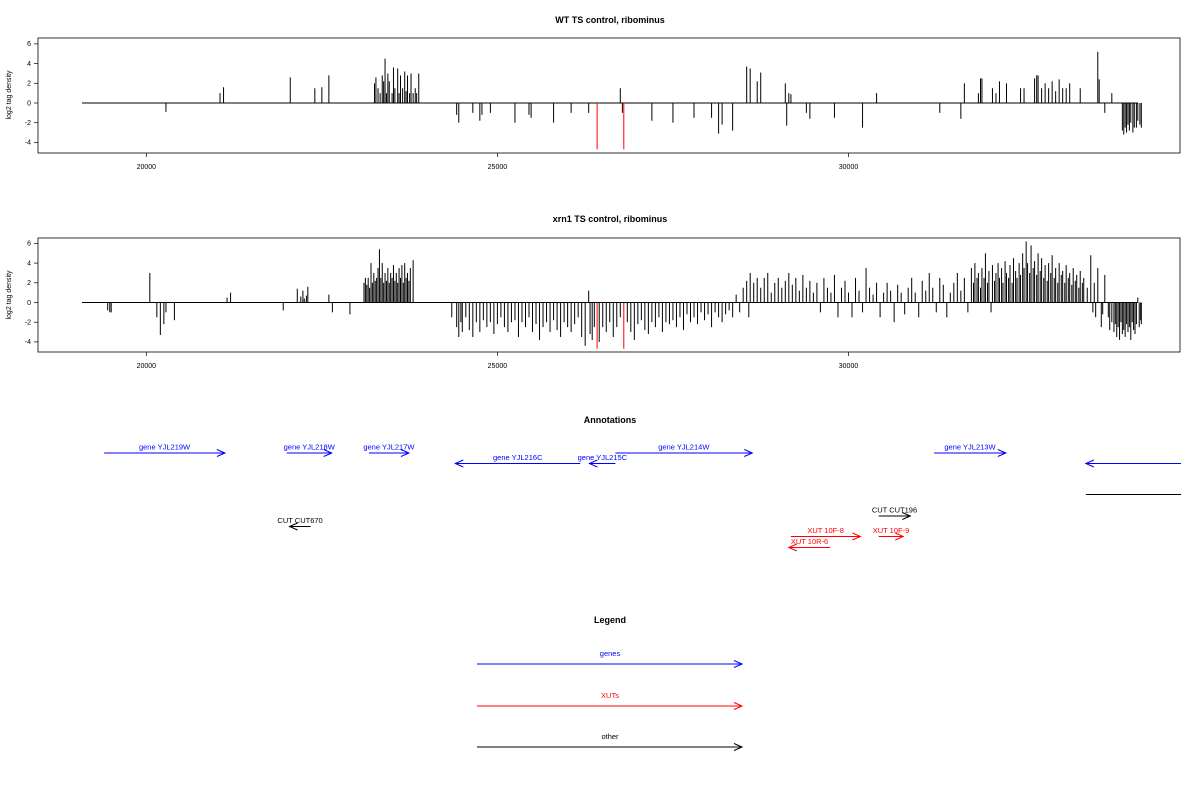 This screenshot has width=1200, height=805. What do you see at coordinates (970, 447) in the screenshot?
I see `feature-label-gene-yjl213w: gene YJL213W` at bounding box center [970, 447].